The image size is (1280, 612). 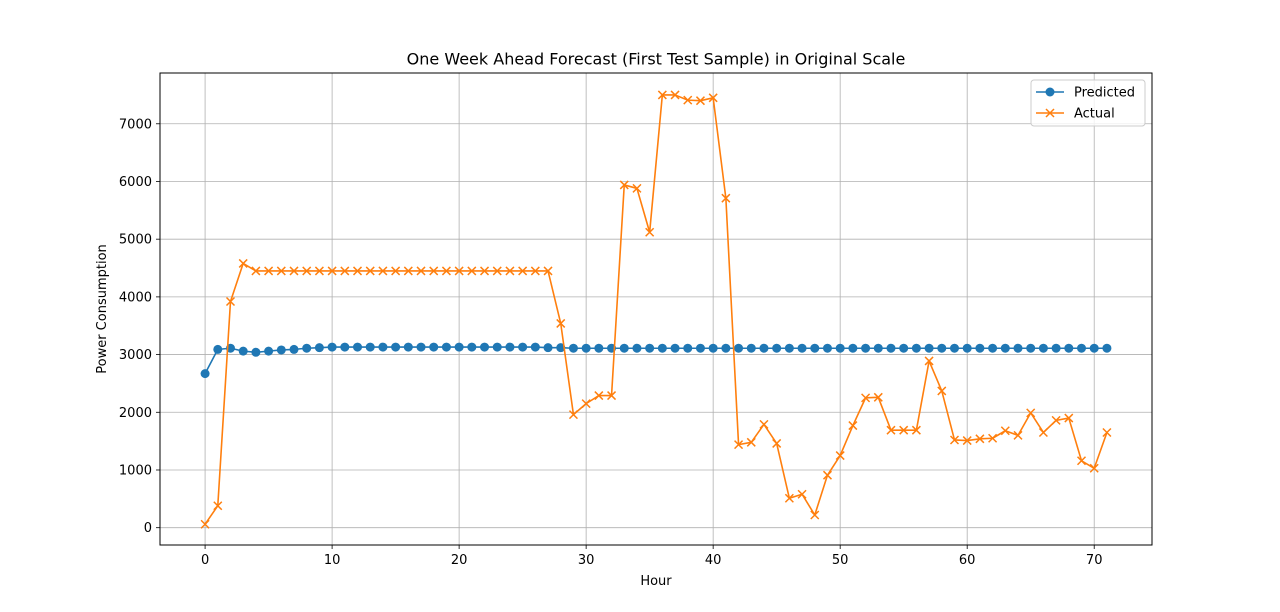 I want to click on legend-actual-marker, so click(x=1050, y=113).